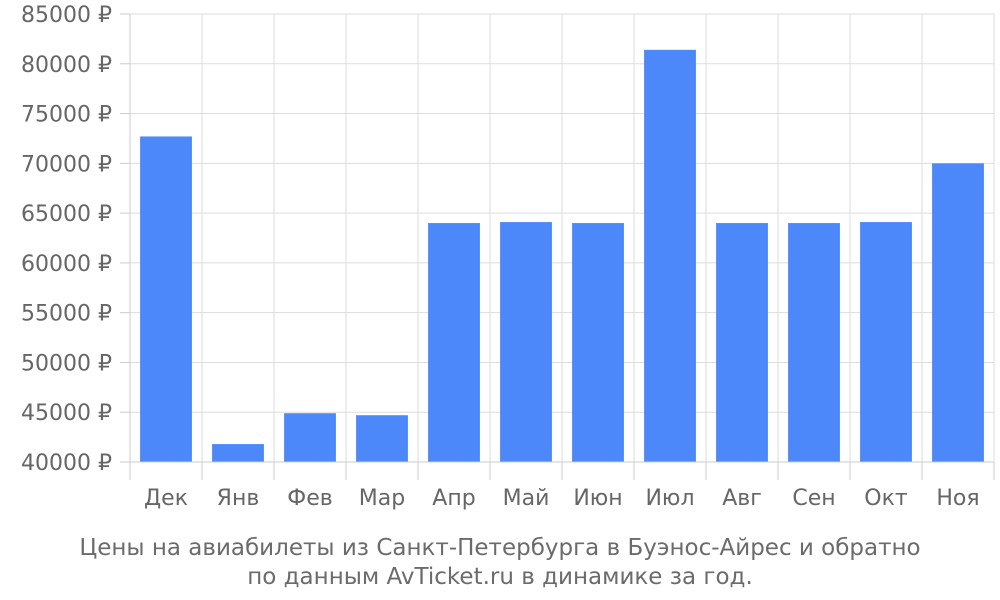 This screenshot has width=1000, height=600. What do you see at coordinates (66, 65) in the screenshot?
I see `y-tick-label: 80000 ₽` at bounding box center [66, 65].